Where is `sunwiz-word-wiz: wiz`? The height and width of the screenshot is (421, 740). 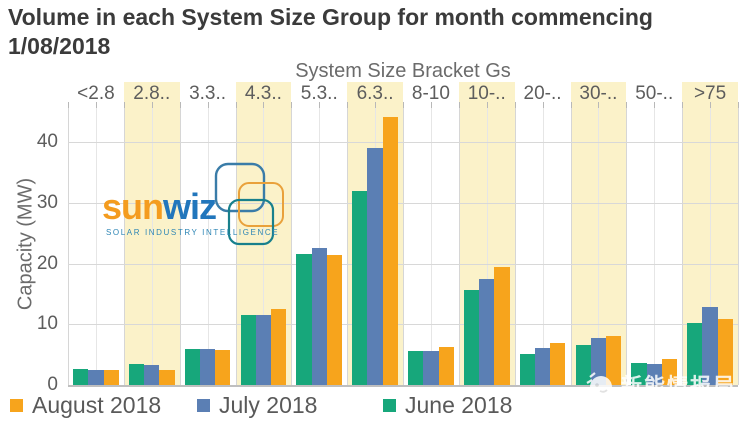 sunwiz-word-wiz: wiz is located at coordinates (190, 206).